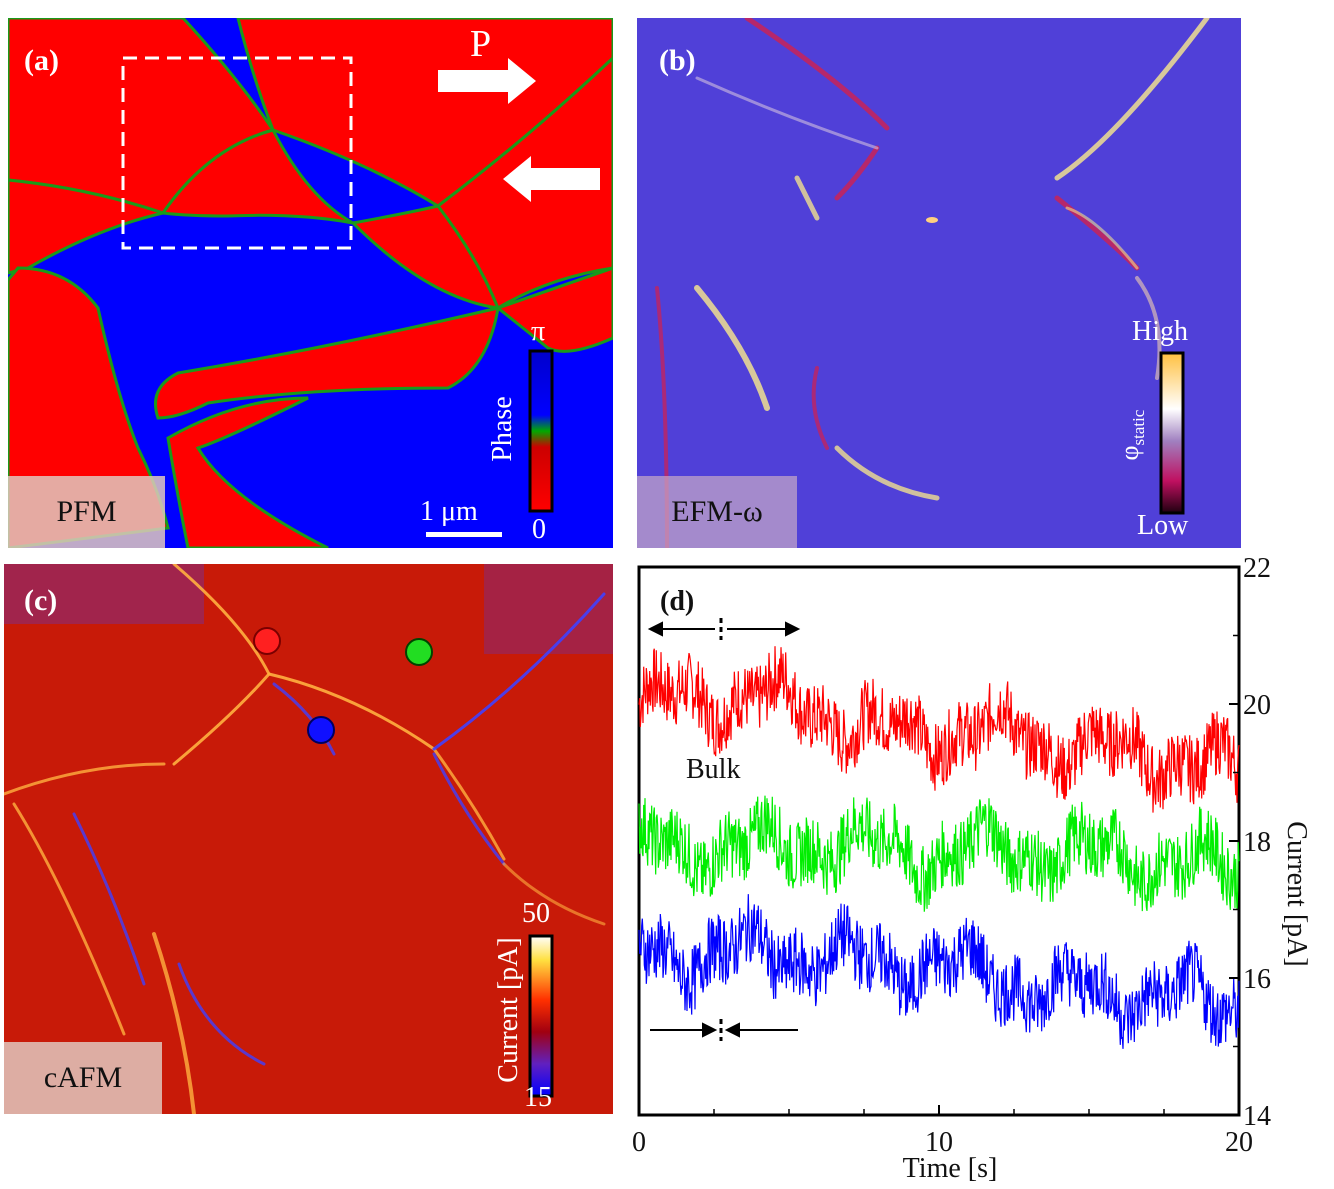 The height and width of the screenshot is (1189, 1334). I want to click on arrow-right-icon, so click(487, 81).